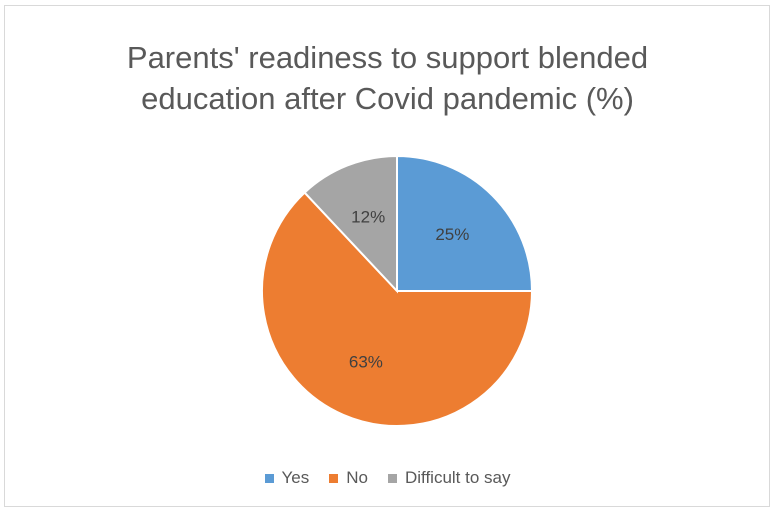  Describe the element at coordinates (295, 477) in the screenshot. I see `legend-label-yes: Yes` at that location.